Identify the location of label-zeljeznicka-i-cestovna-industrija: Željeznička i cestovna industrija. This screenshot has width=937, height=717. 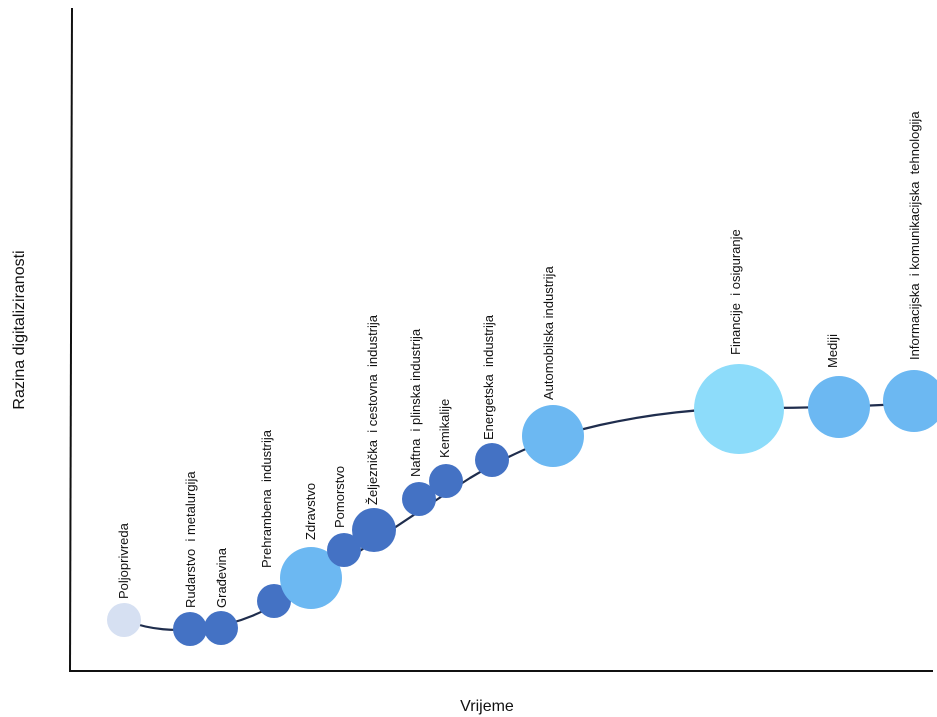
(372, 409).